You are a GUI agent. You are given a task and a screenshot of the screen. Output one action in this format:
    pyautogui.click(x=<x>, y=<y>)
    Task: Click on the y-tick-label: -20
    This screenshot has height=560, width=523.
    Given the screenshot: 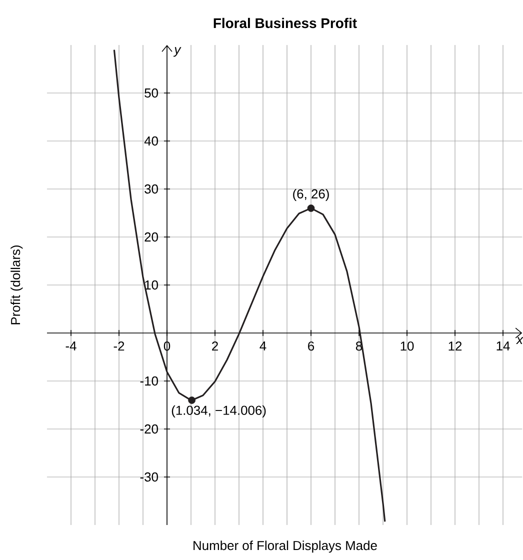 What is the action you would take?
    pyautogui.click(x=149, y=429)
    